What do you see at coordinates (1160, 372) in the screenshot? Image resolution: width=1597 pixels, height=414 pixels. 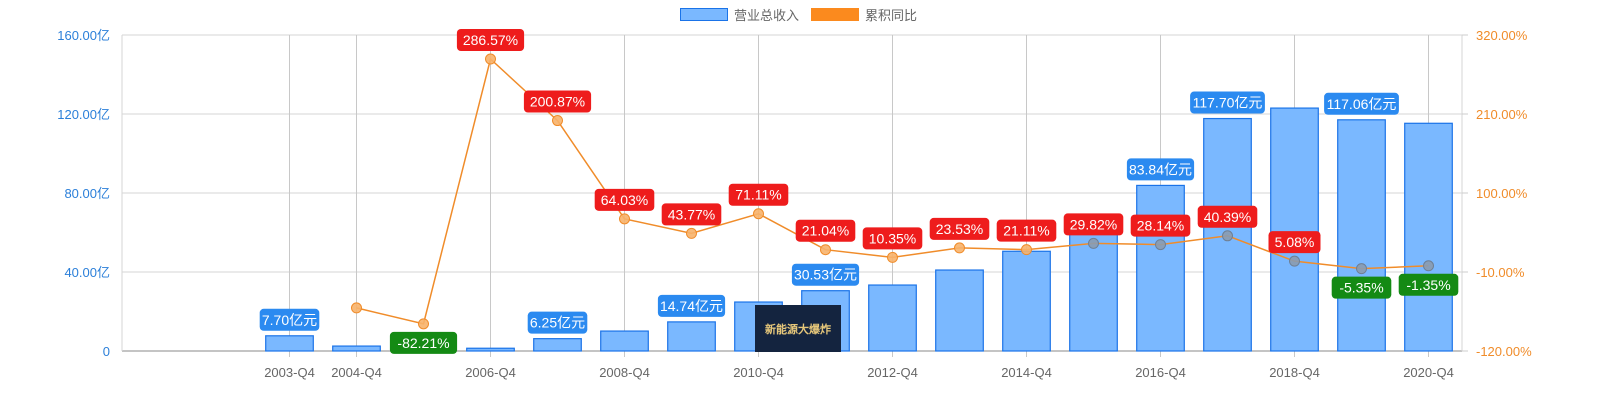 I see `x-axis-tick: 2016-Q4` at bounding box center [1160, 372].